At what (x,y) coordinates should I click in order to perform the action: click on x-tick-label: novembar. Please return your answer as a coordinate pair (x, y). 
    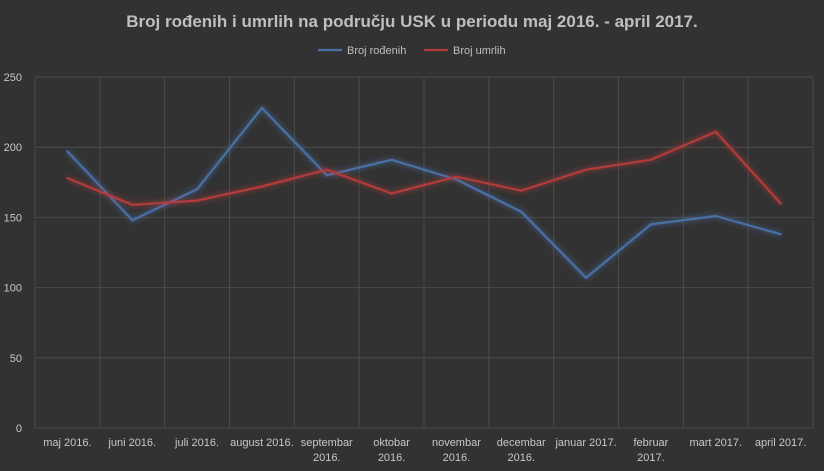
    Looking at the image, I should click on (456, 443).